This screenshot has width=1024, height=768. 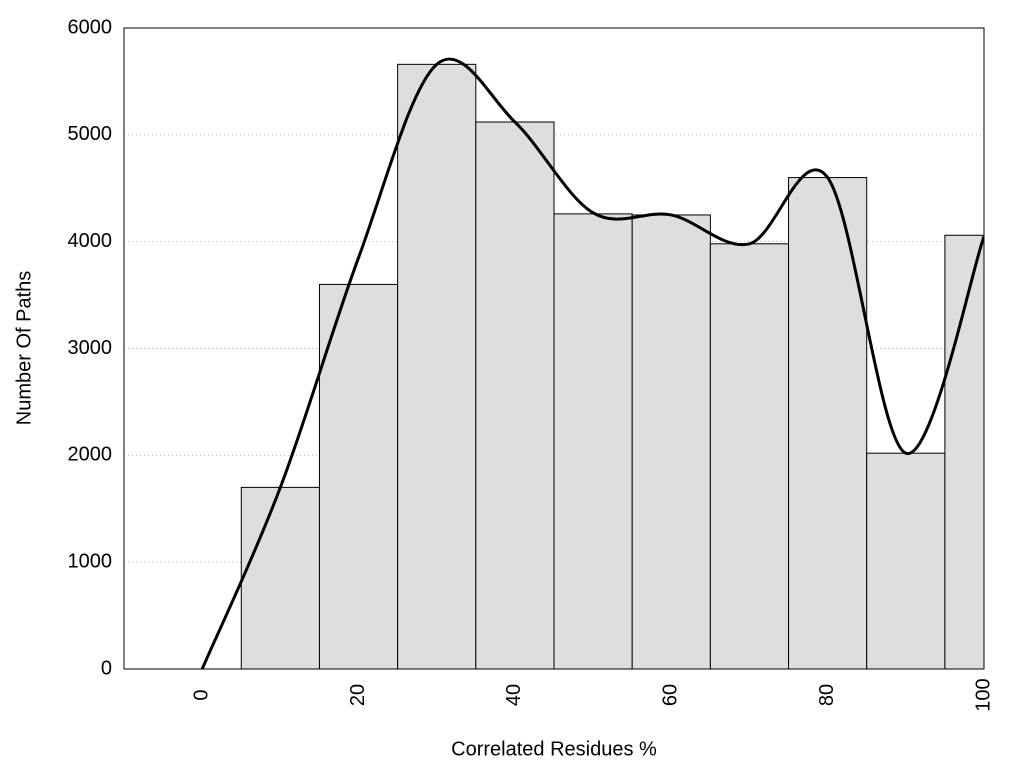 What do you see at coordinates (106, 668) in the screenshot?
I see `y-tick-label: 0` at bounding box center [106, 668].